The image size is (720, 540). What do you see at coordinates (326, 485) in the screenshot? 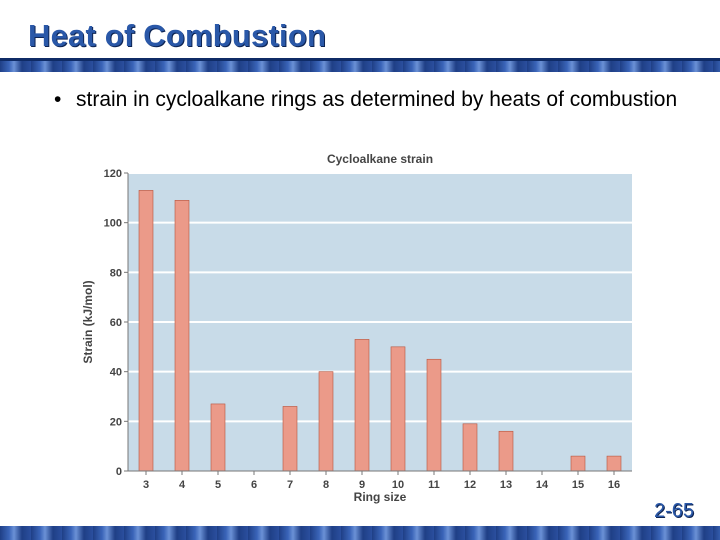
I see `x-tick-label: 8` at bounding box center [326, 485].